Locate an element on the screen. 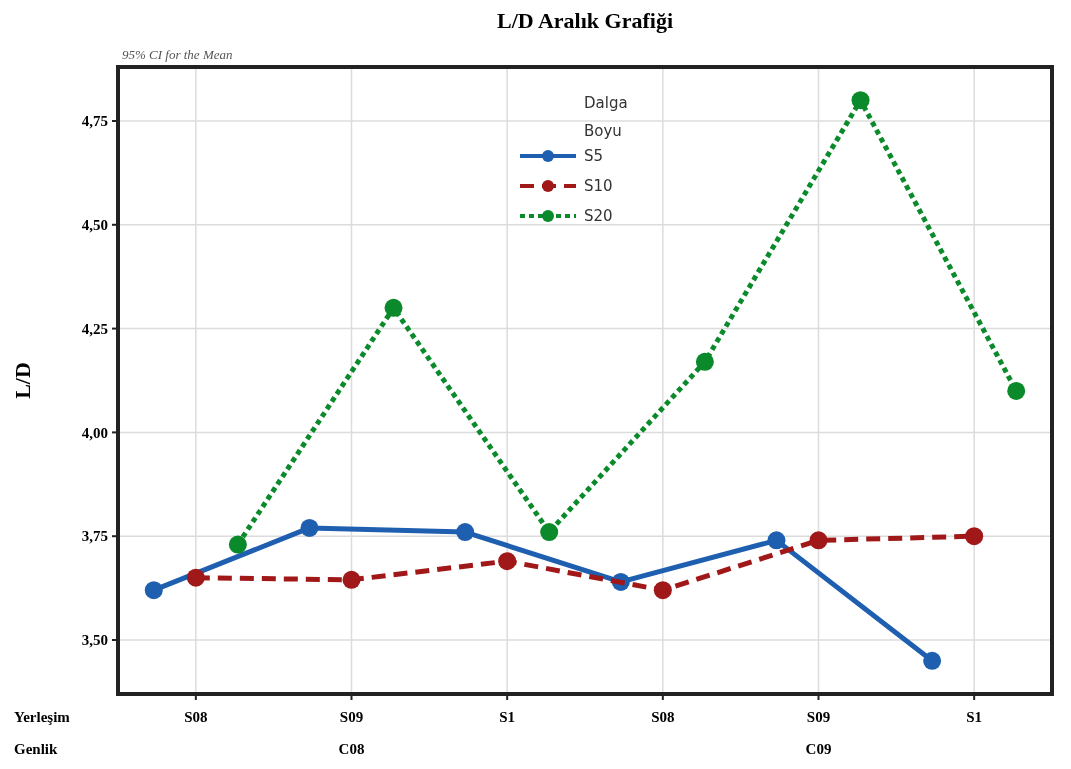 The width and height of the screenshot is (1071, 769). legend-label: S5 is located at coordinates (594, 156).